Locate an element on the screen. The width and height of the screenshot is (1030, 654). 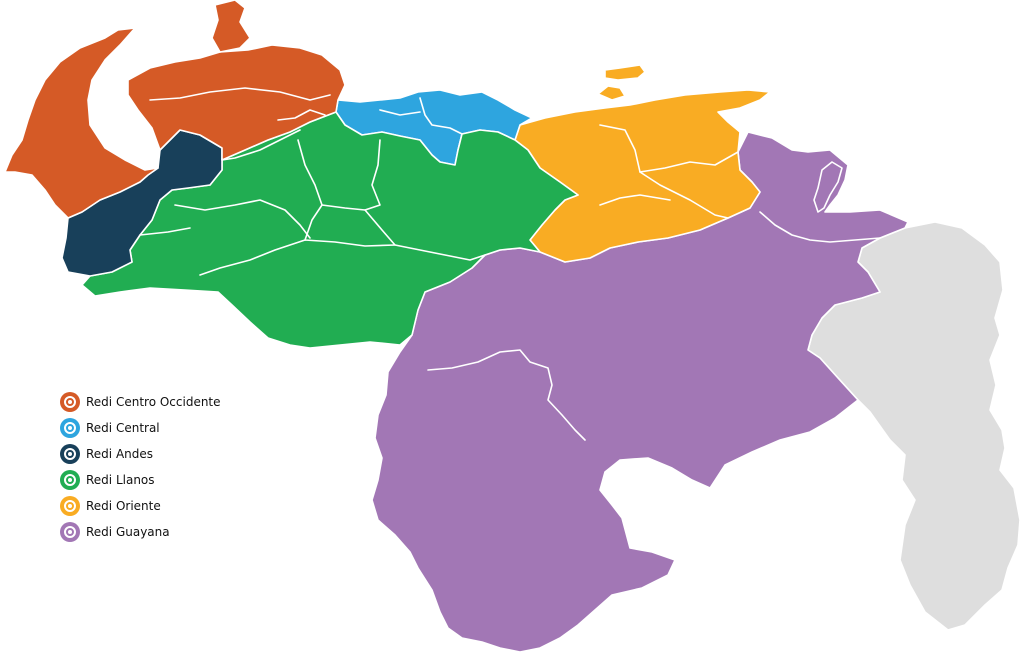
legend-item-central: Redi Central is located at coordinates (160, 428).